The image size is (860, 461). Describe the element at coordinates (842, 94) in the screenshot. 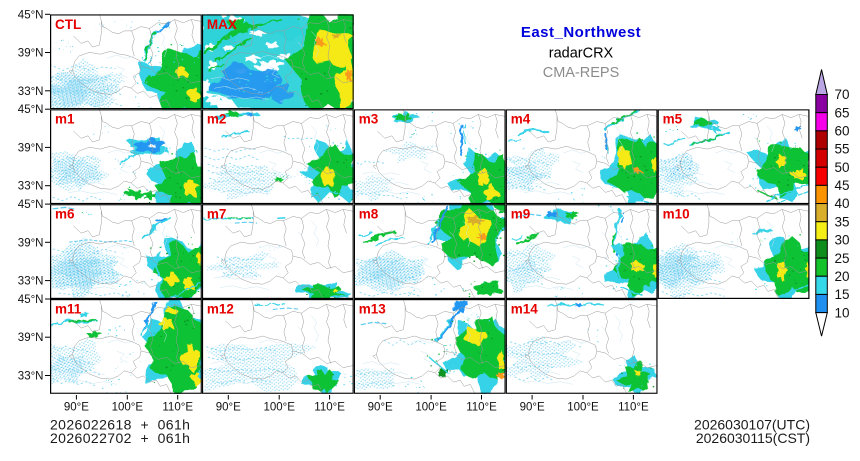

I see `svg-text: 70` at that location.